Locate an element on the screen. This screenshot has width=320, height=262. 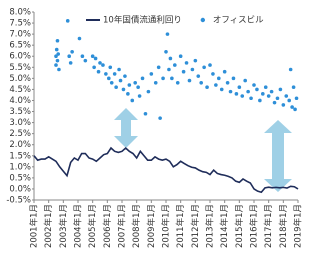
y-tick-label: 6.5% is located at coordinates (20, 46).